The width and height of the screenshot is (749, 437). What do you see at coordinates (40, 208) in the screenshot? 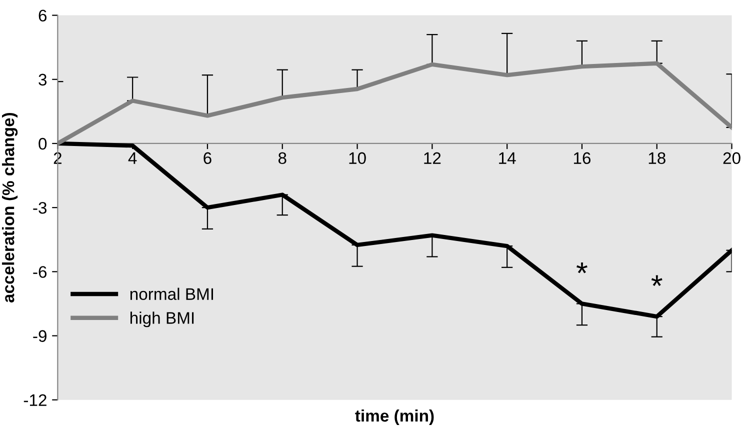
I see `y-tick-label: -3` at bounding box center [40, 208].